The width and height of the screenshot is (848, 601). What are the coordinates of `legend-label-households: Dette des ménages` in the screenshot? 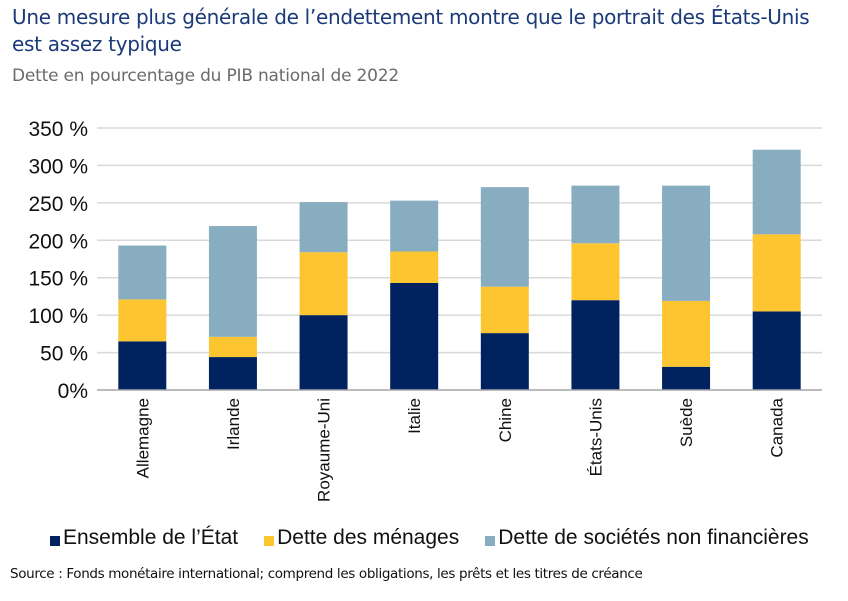 It's located at (368, 537).